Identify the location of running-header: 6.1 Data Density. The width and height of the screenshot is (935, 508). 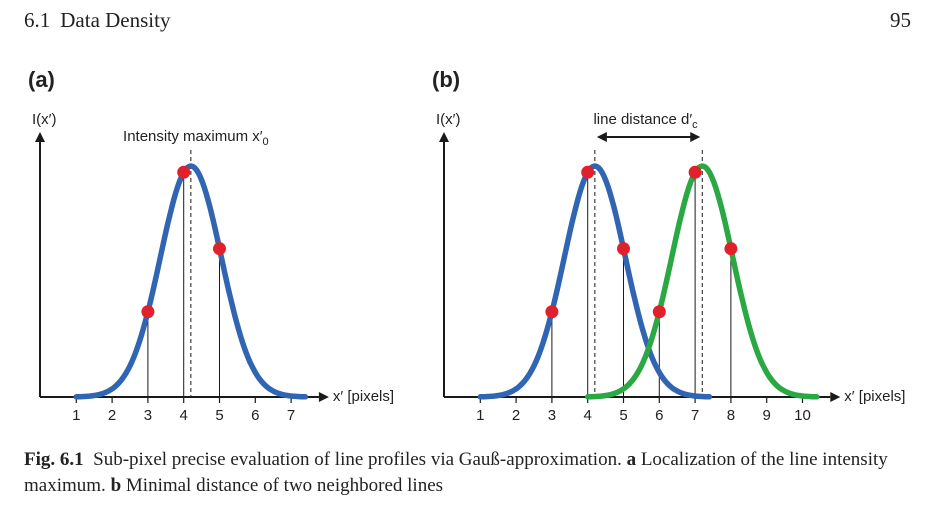
(97, 20).